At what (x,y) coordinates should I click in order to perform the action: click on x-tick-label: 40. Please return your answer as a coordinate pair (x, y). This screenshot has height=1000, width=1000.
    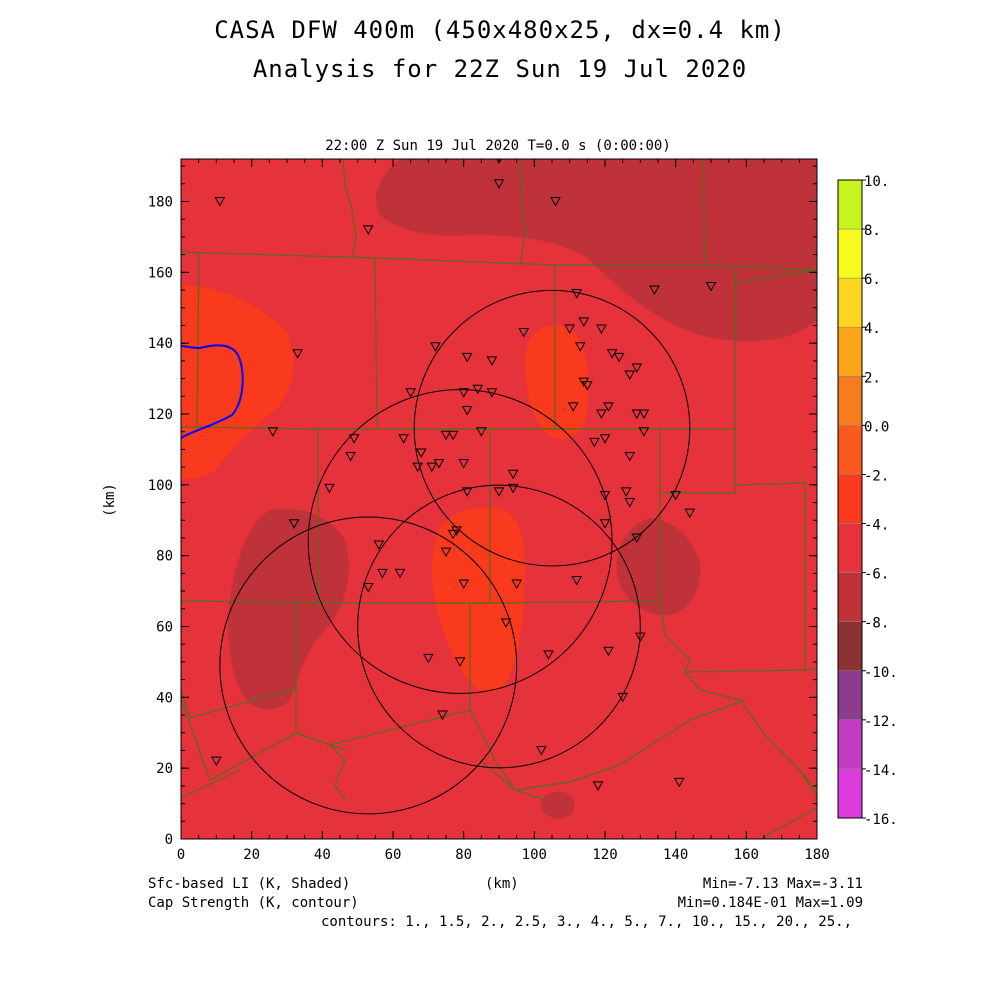
    Looking at the image, I should click on (322, 855).